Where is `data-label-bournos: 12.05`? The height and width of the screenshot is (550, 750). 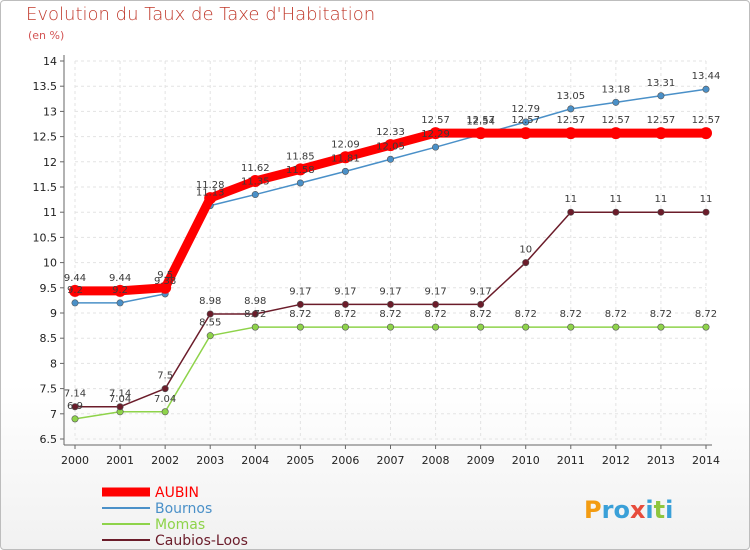
data-label-bournos: 12.05 is located at coordinates (390, 146).